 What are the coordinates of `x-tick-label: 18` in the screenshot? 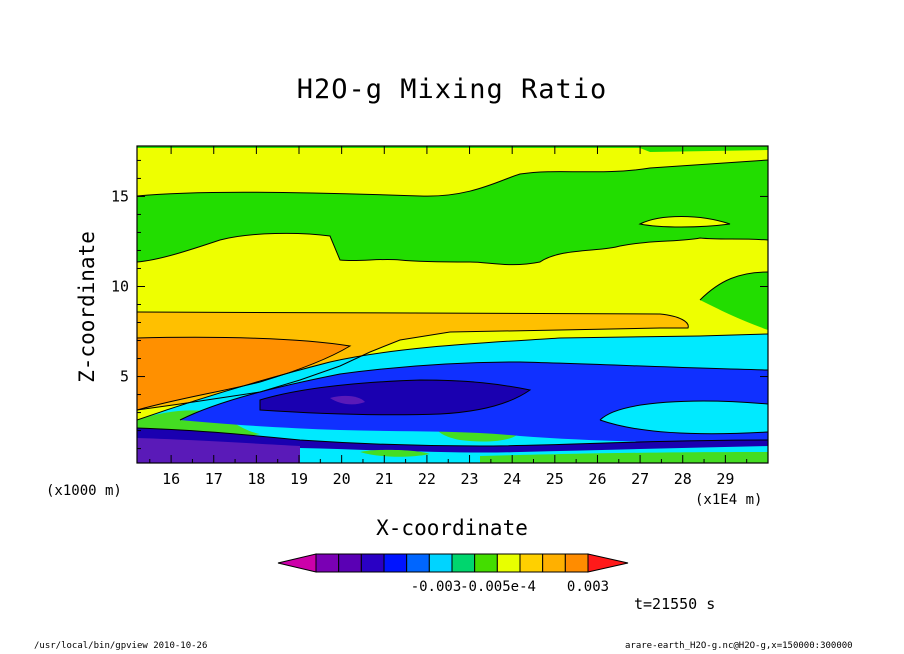 It's located at (256, 479).